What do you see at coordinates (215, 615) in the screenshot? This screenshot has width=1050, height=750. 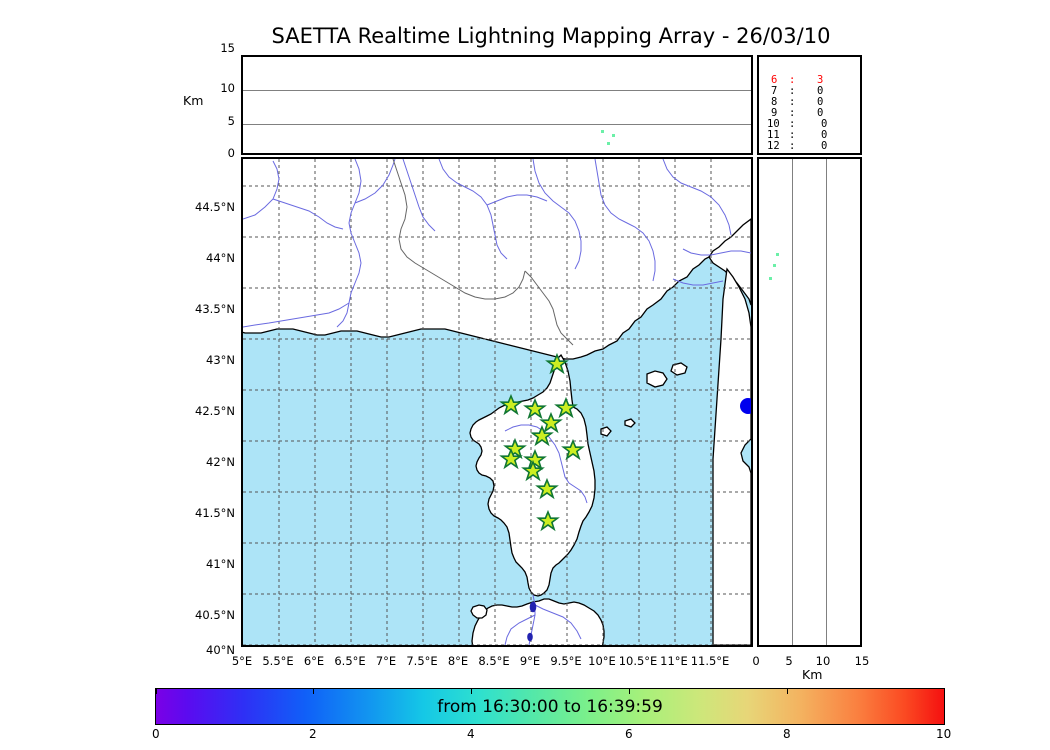 I see `map-lat-tick: 40.5°N` at bounding box center [215, 615].